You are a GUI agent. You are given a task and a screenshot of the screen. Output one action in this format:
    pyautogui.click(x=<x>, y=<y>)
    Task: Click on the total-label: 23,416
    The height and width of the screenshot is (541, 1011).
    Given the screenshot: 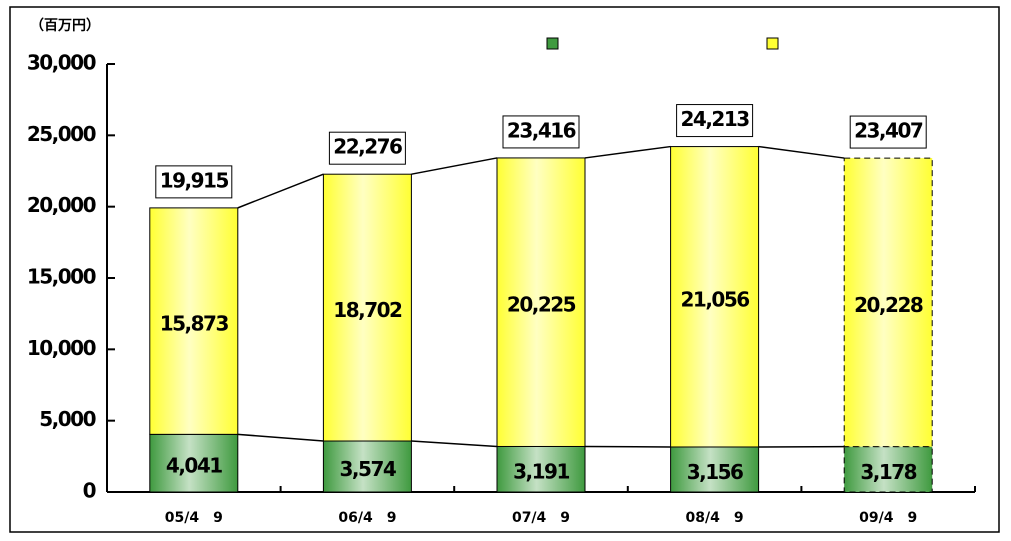 What is the action you would take?
    pyautogui.click(x=541, y=130)
    